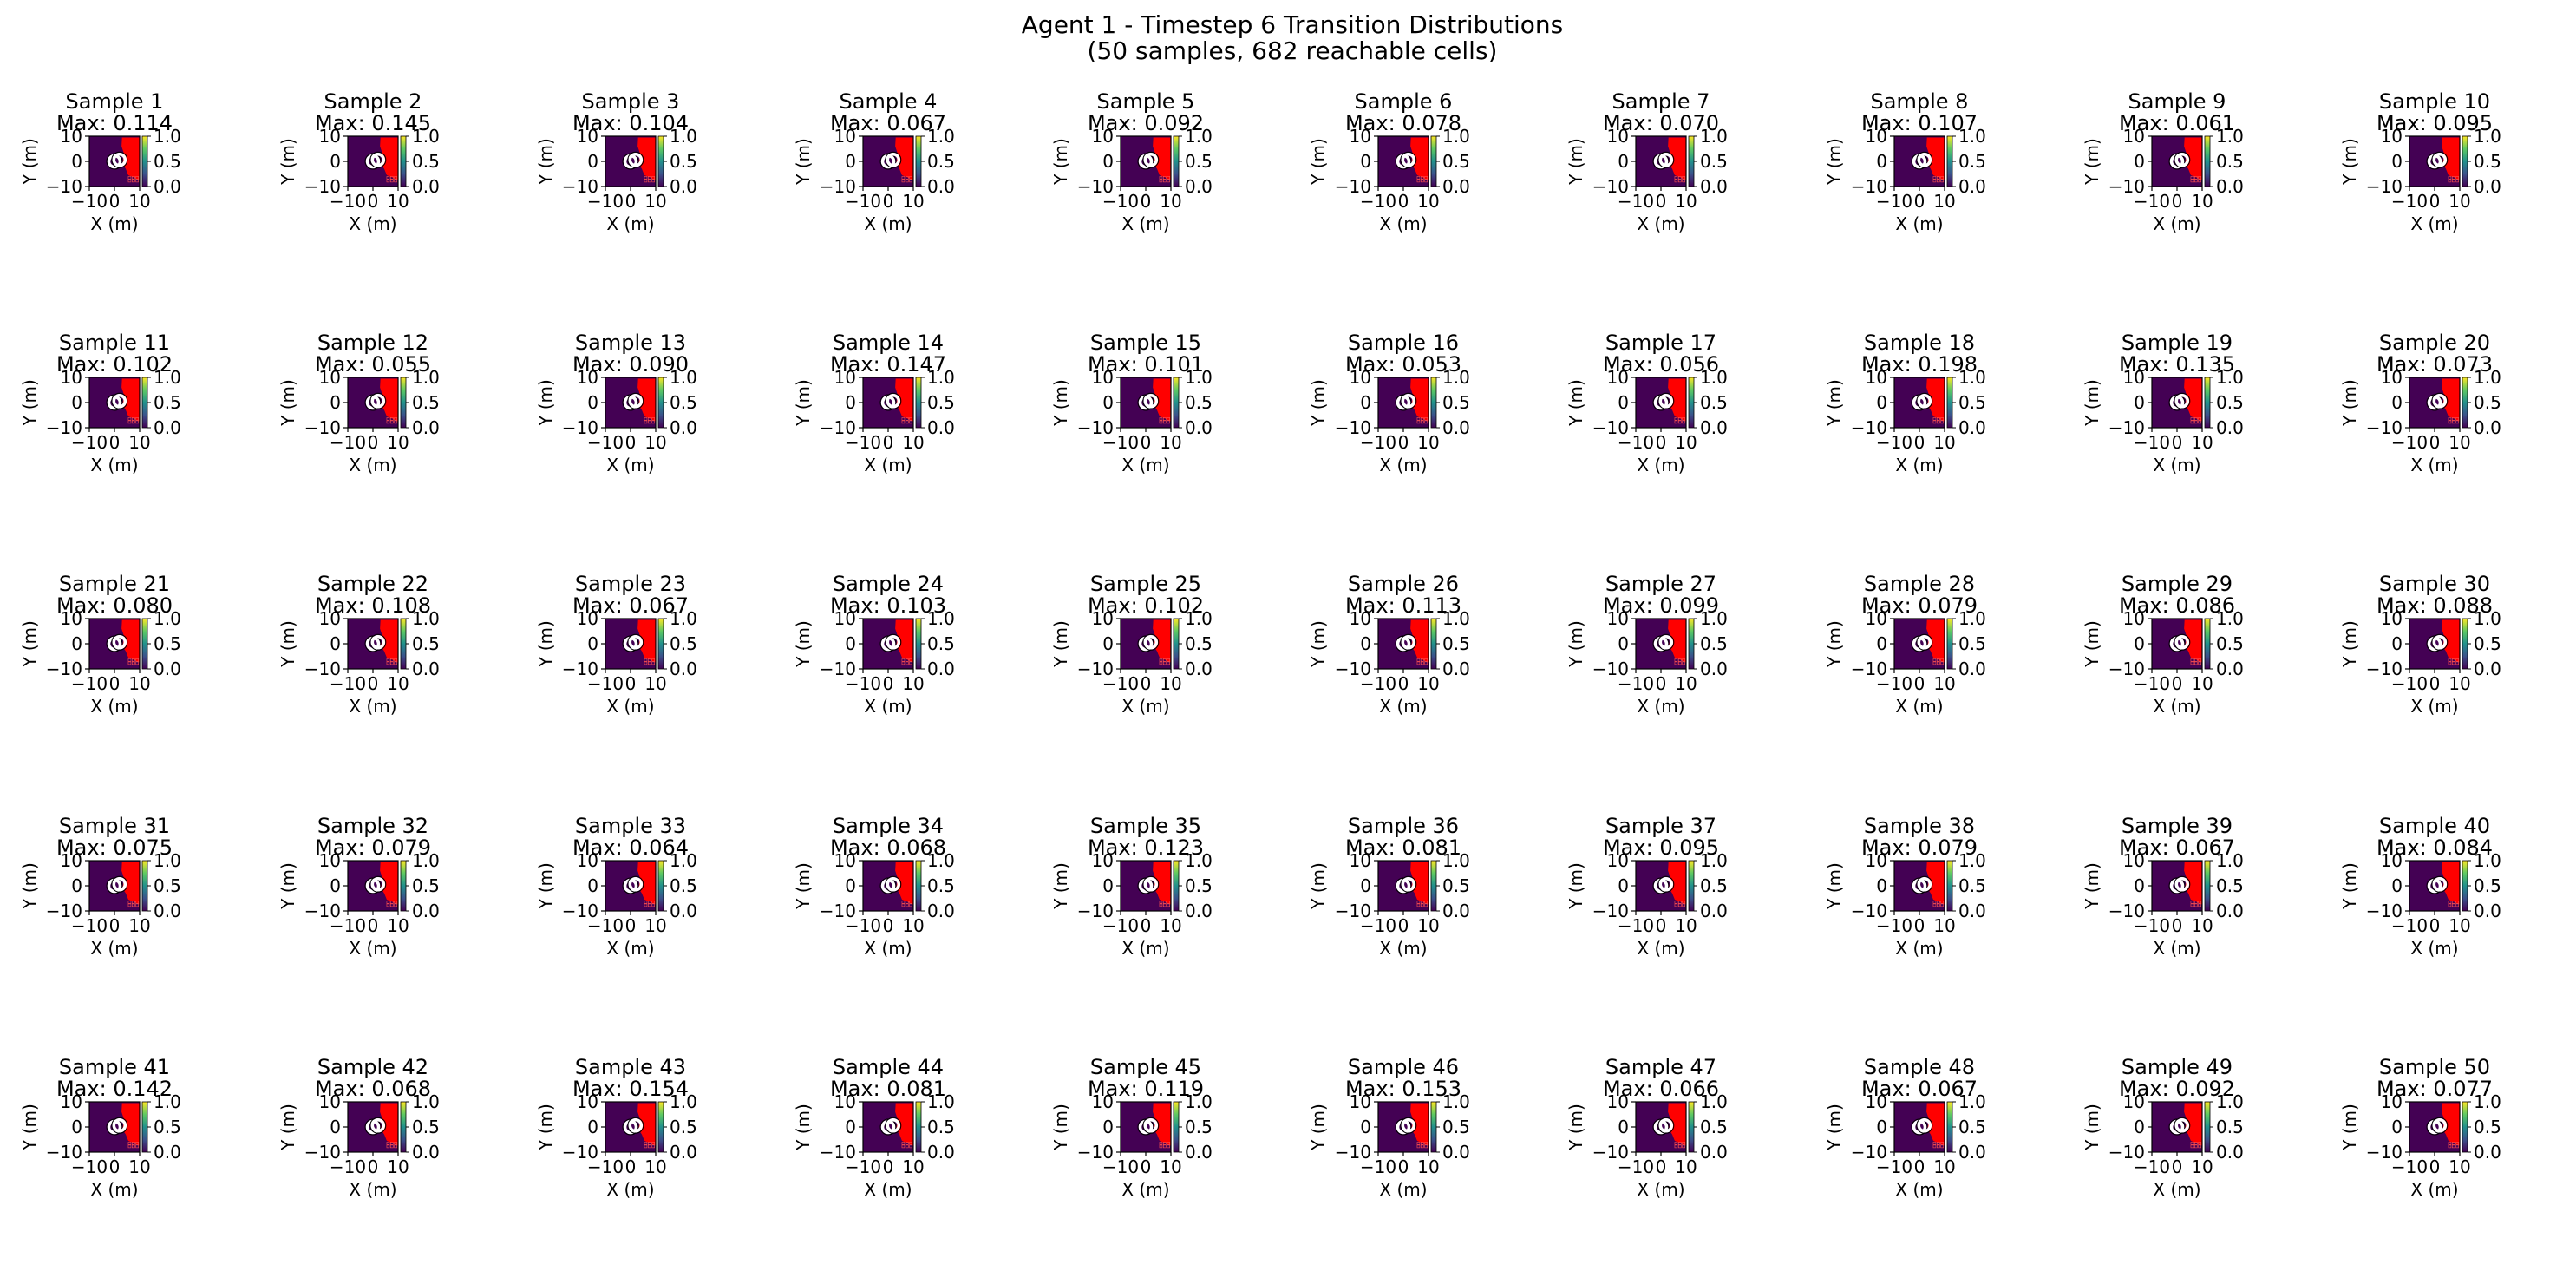  I want to click on x-tick-label: −10, so click(348, 1166).